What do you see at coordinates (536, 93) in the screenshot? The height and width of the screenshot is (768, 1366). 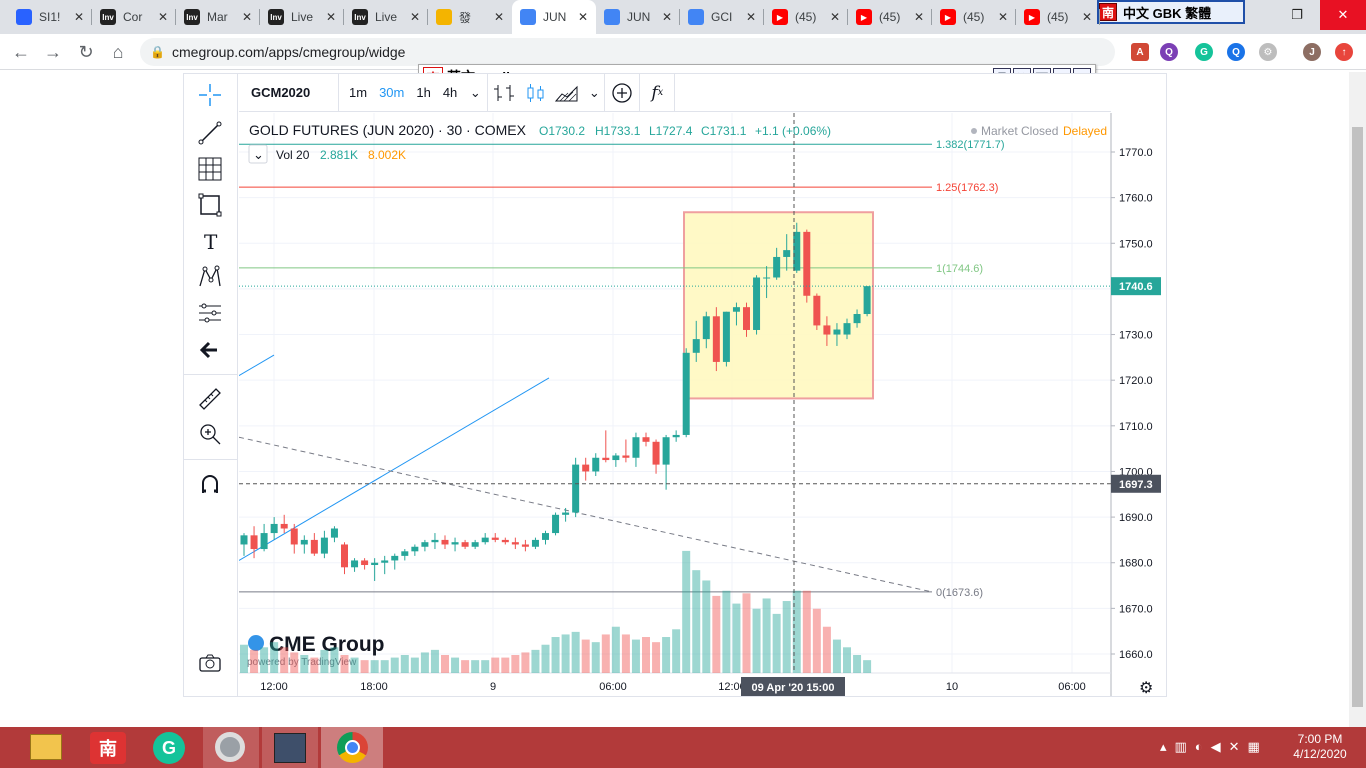 I see `candles-style-icon` at bounding box center [536, 93].